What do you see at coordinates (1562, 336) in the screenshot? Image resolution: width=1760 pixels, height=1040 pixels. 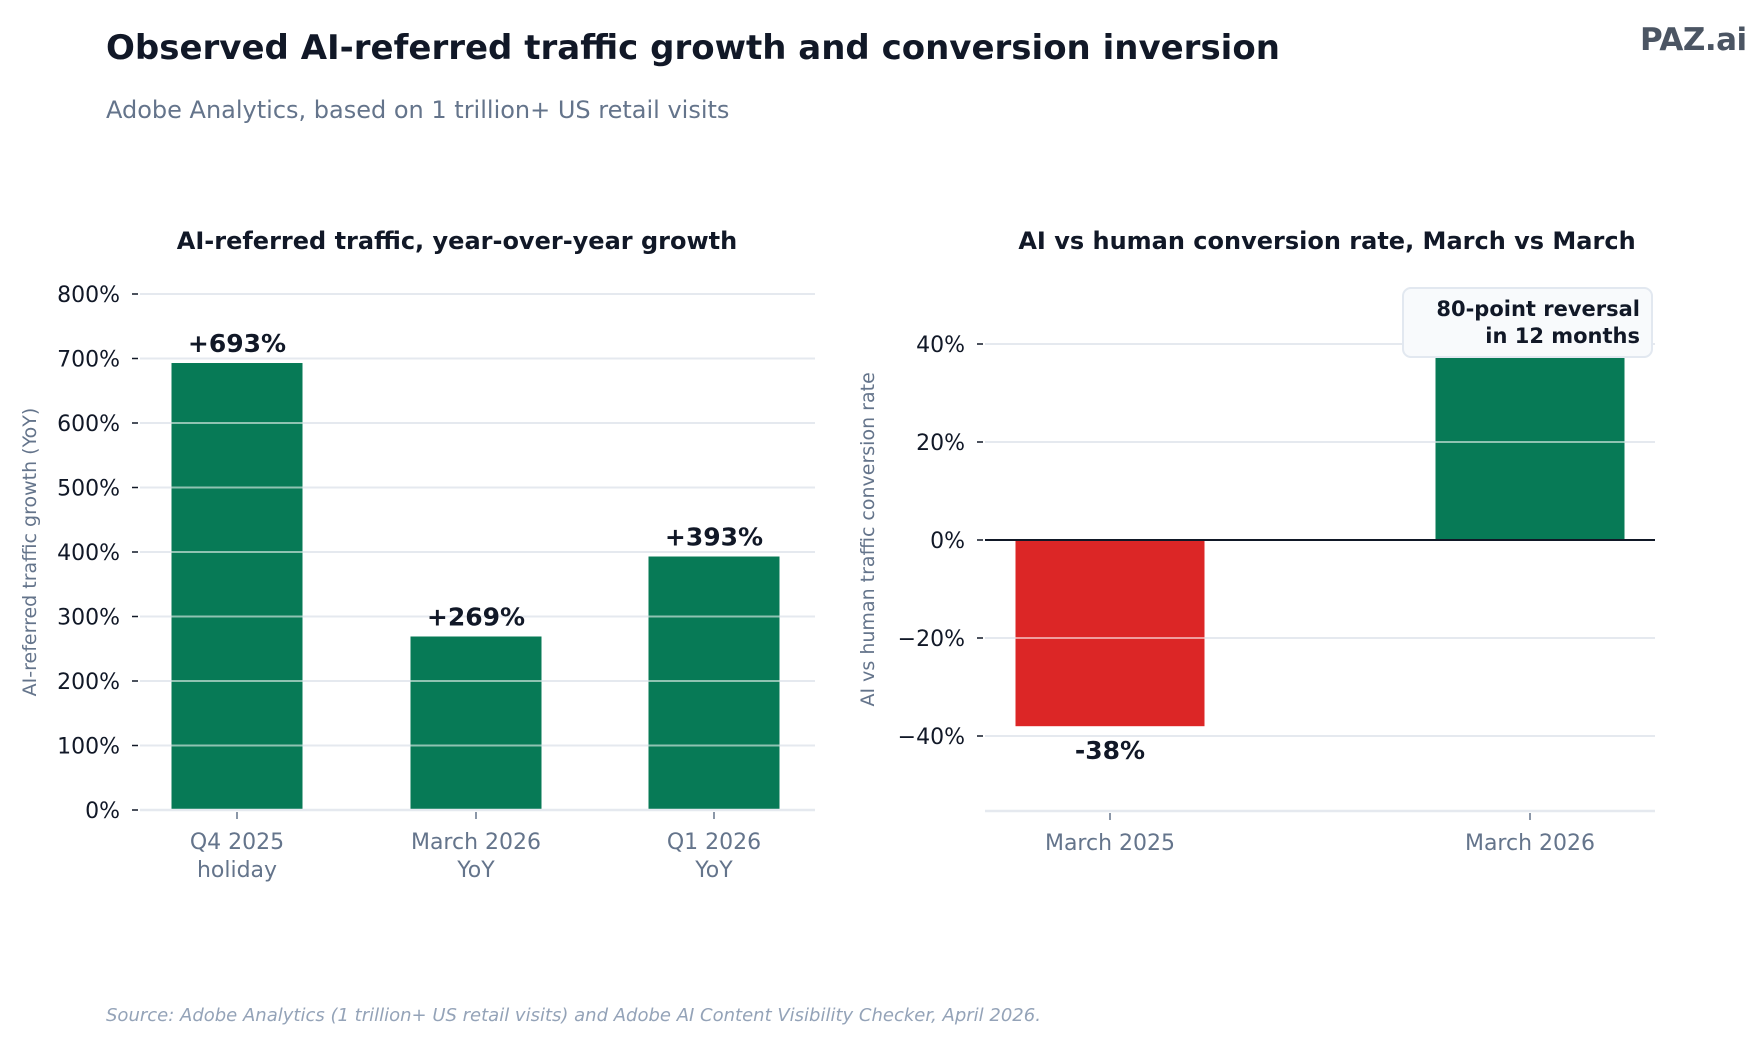 I see `annotation-text: in 12 months` at bounding box center [1562, 336].